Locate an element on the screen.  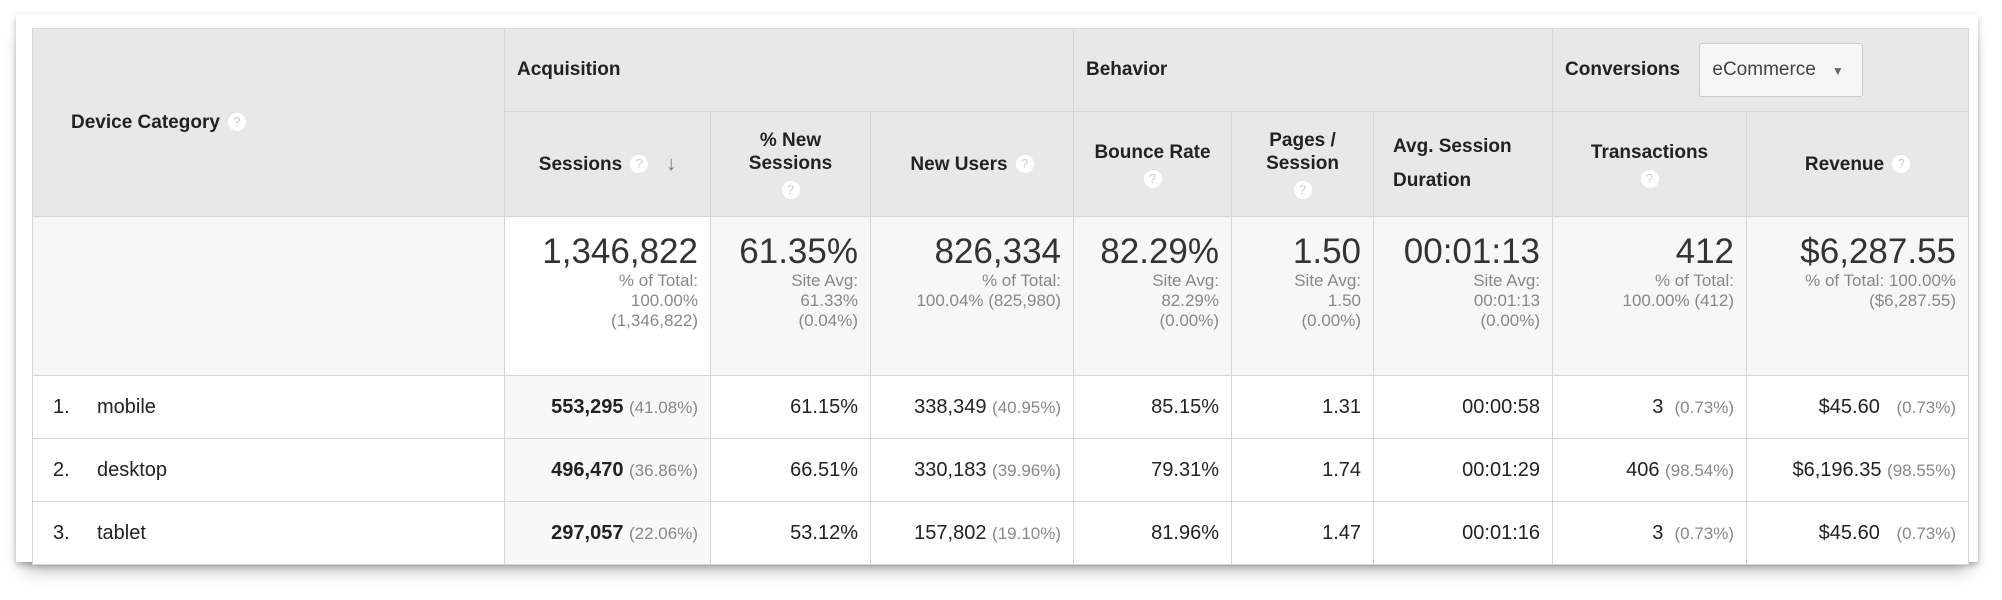
revenue-cell: $45.60 (0.73%) is located at coordinates (1858, 407).